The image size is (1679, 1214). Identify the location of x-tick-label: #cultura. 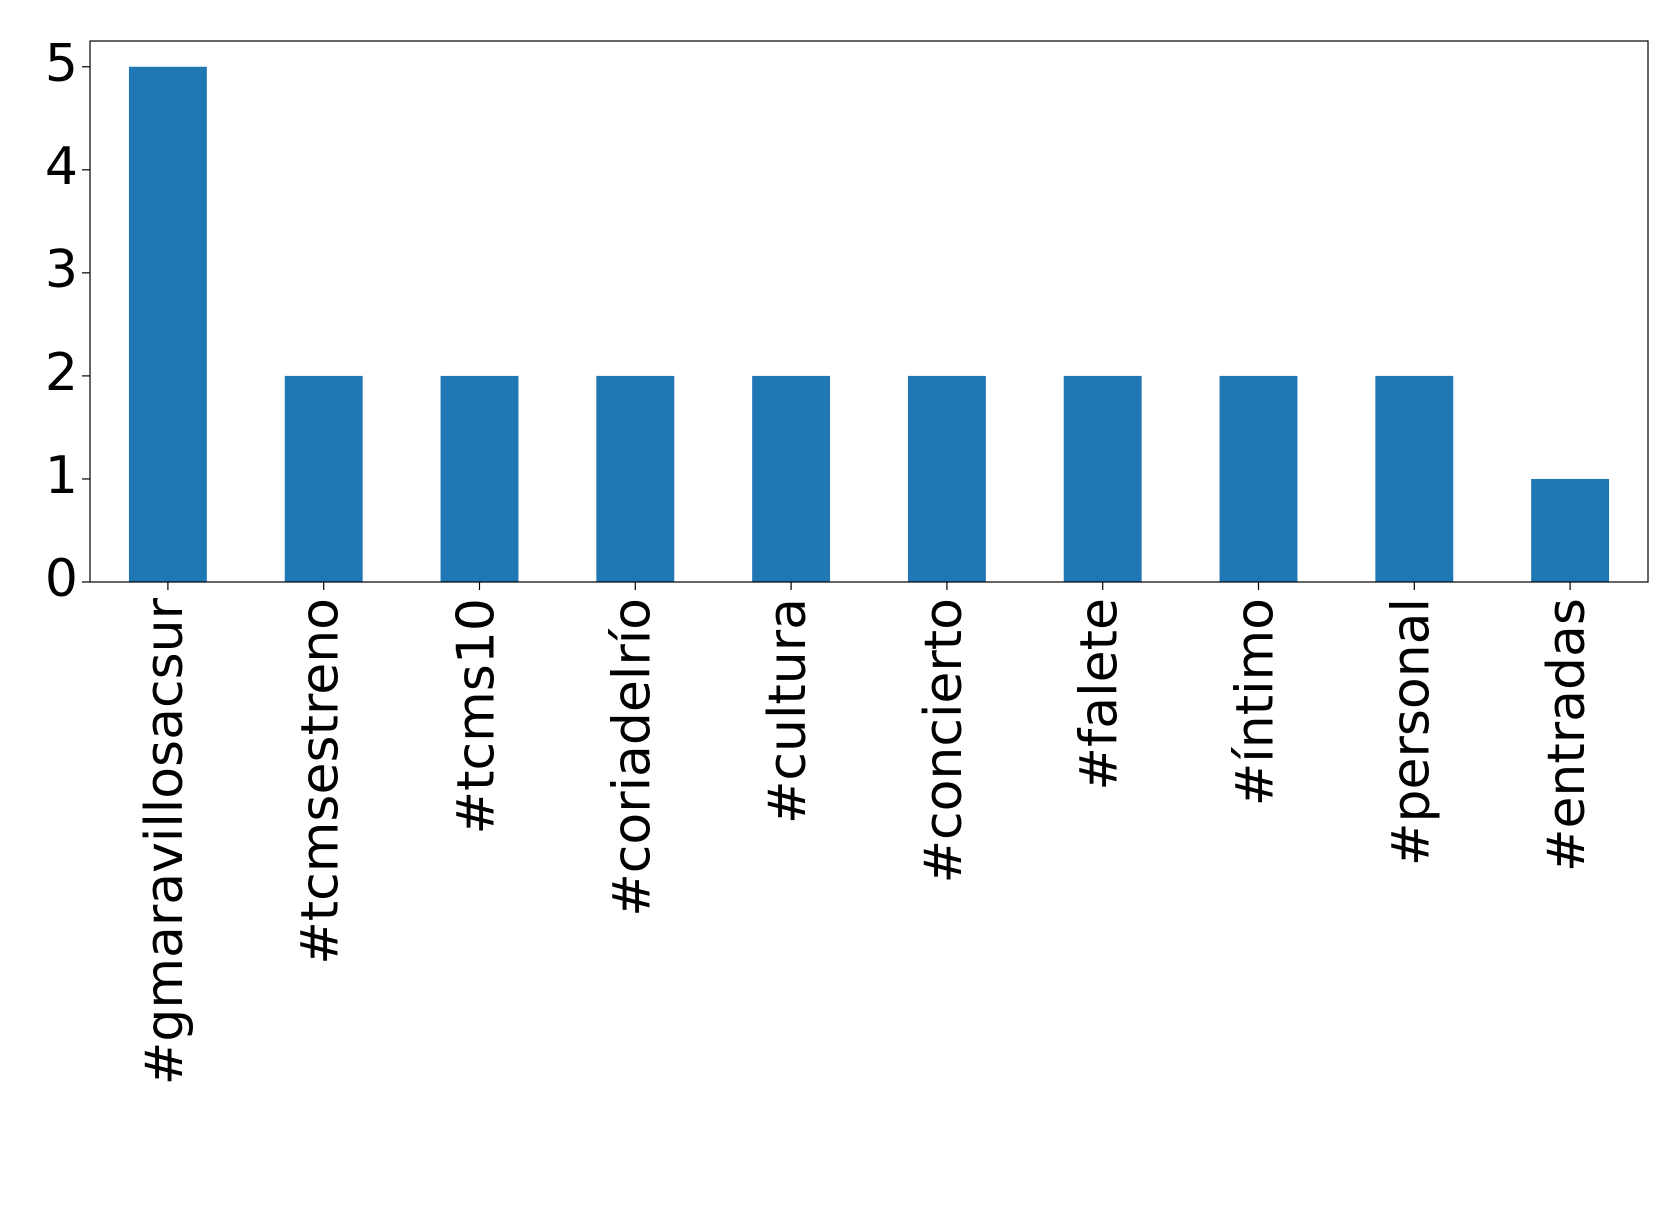
(788, 711).